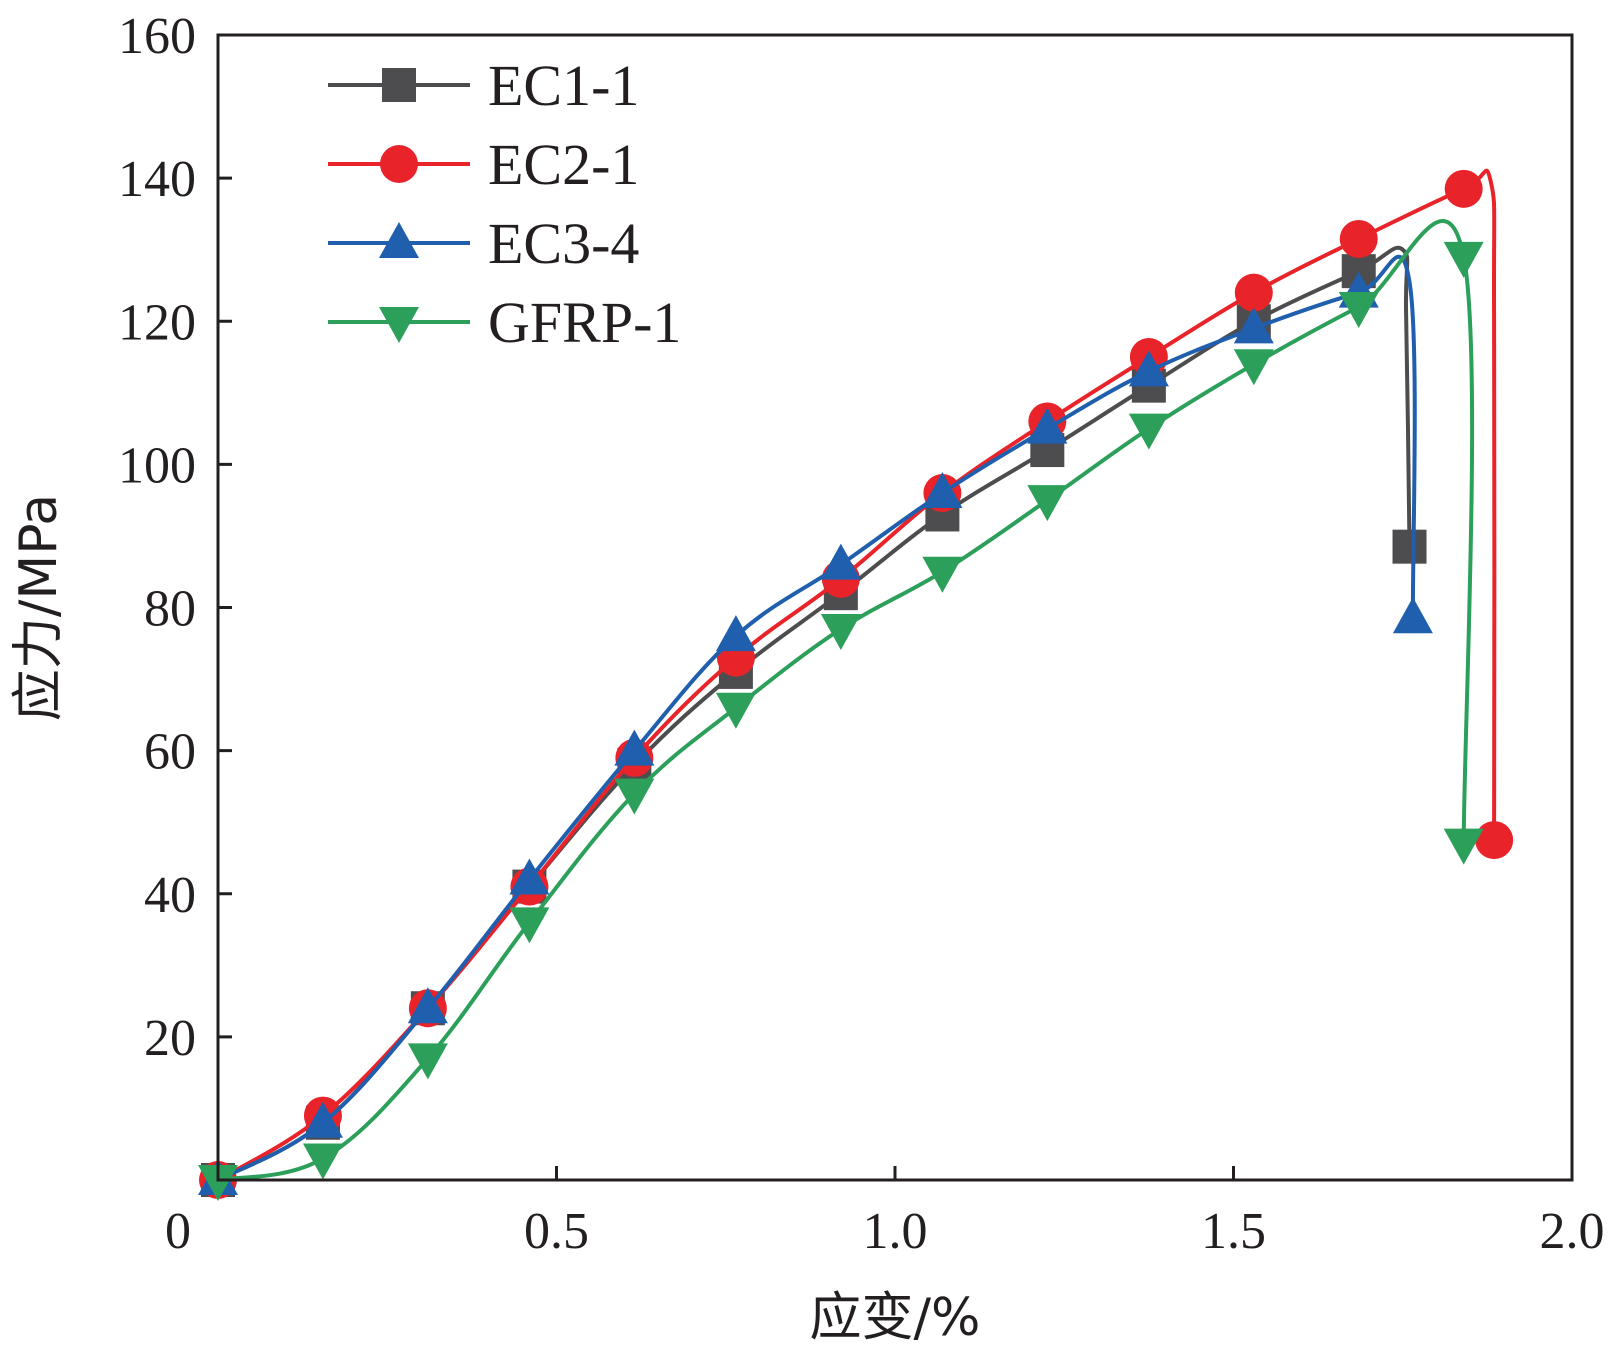 This screenshot has width=1616, height=1353. Describe the element at coordinates (39, 607) in the screenshot. I see `y-axis-title: 应力/MPa` at that location.